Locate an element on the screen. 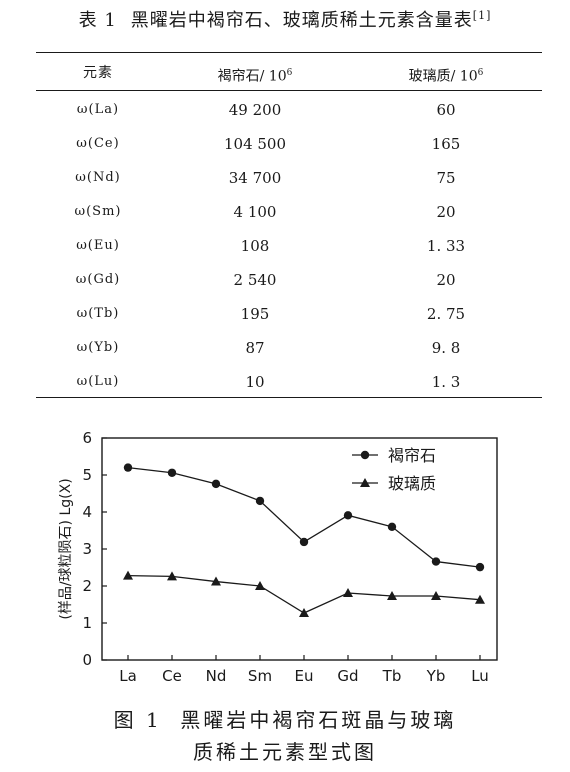  table-row: ω(Nd) 34 700 75 is located at coordinates (289, 178).